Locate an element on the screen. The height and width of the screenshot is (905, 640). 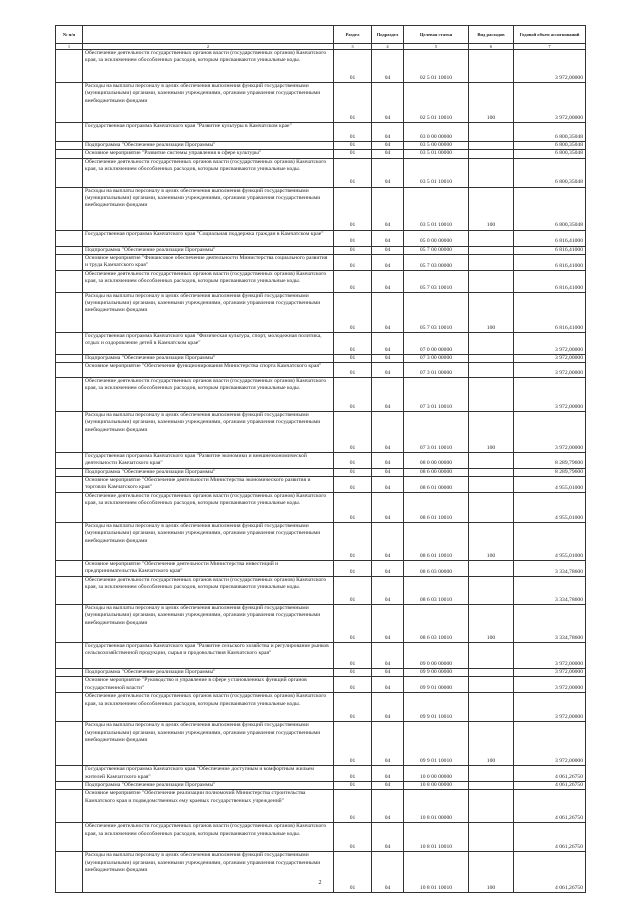
row-target: 08 6 01 00000 is located at coordinates (436, 485).